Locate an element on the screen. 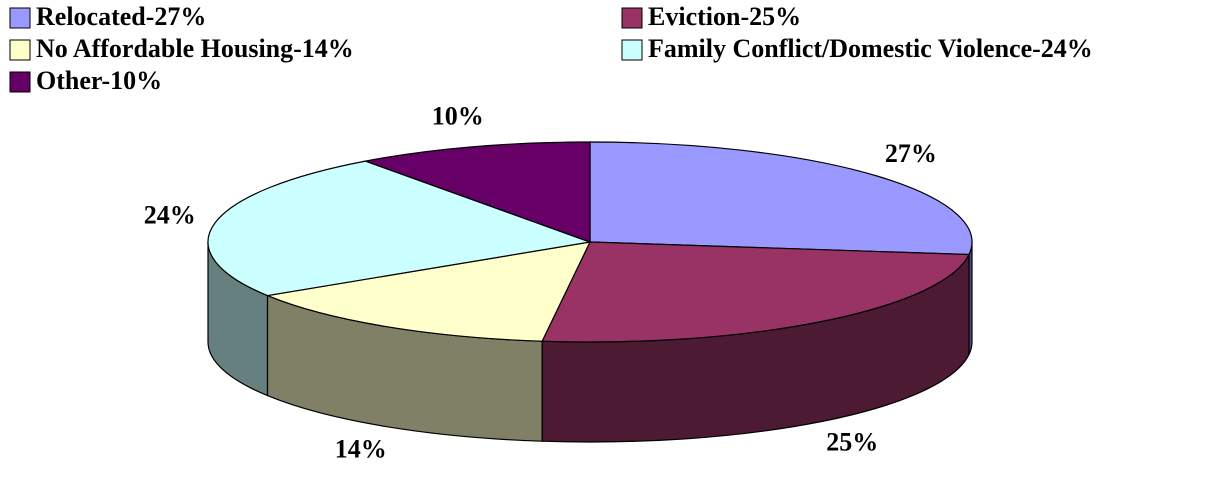 The width and height of the screenshot is (1206, 482). legend-label: Family Conflict/Domestic Violence-24% is located at coordinates (870, 48).